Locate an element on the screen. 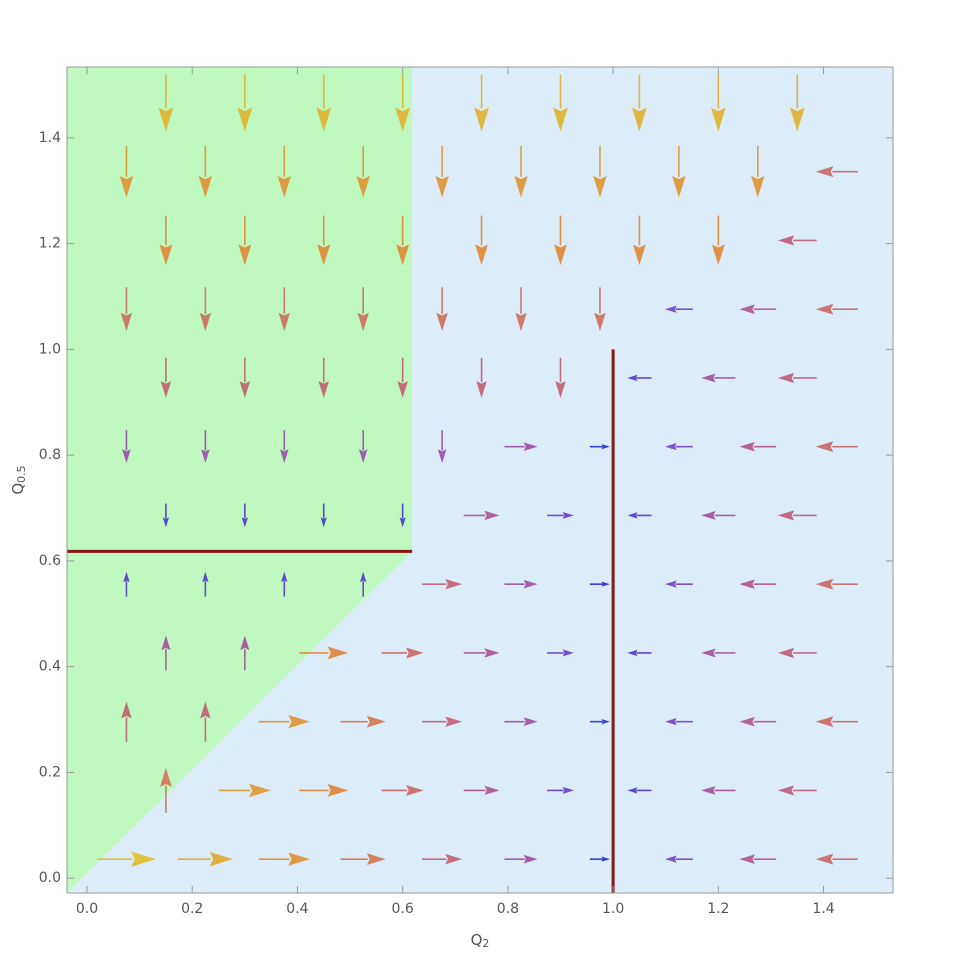 This screenshot has height=960, width=960. x-tick-label: 0.8 is located at coordinates (508, 909).